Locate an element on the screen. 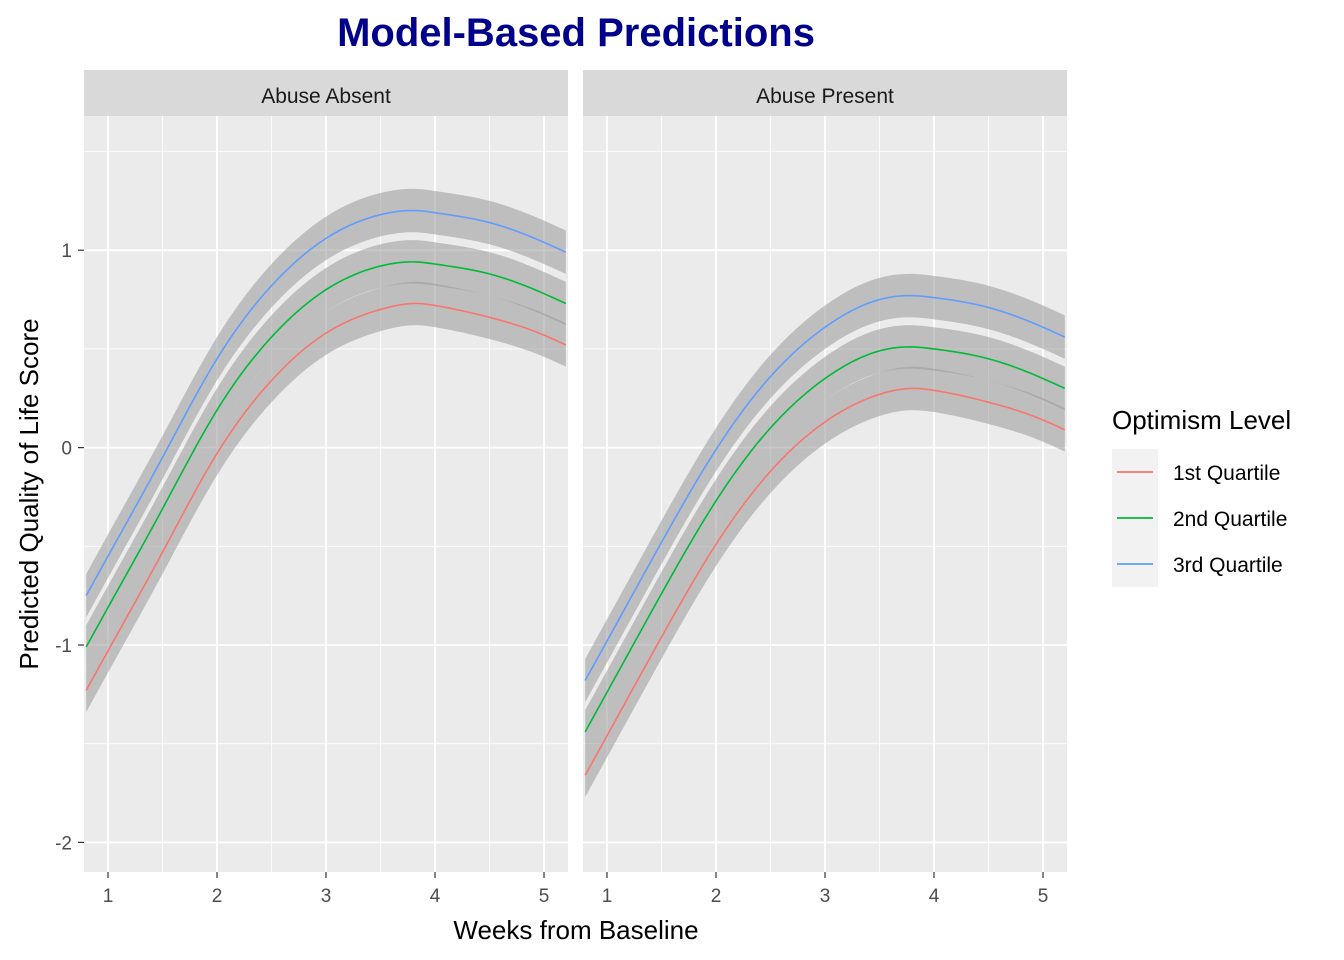 This screenshot has height=960, width=1344. y-tick-label: 1 is located at coordinates (66, 251).